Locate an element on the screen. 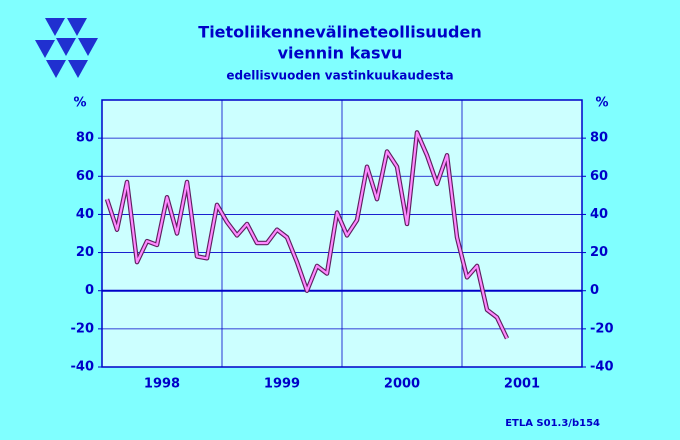 The width and height of the screenshot is (680, 440). chart-subtitle: edellisvuoden vastinkuukaudesta is located at coordinates (339, 76).